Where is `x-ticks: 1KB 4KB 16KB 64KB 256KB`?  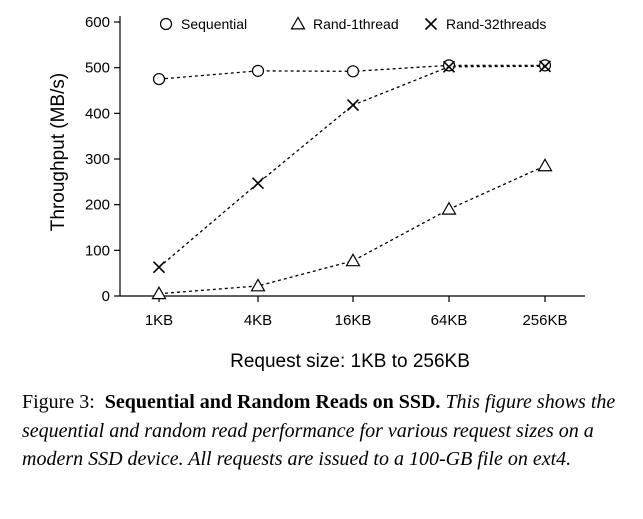 x-ticks: 1KB 4KB 16KB 64KB 256KB is located at coordinates (356, 312).